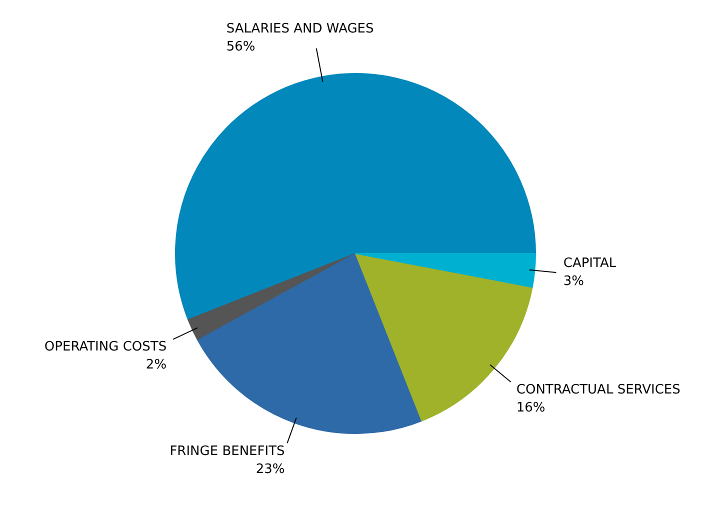  I want to click on data-label: 16%, so click(531, 408).